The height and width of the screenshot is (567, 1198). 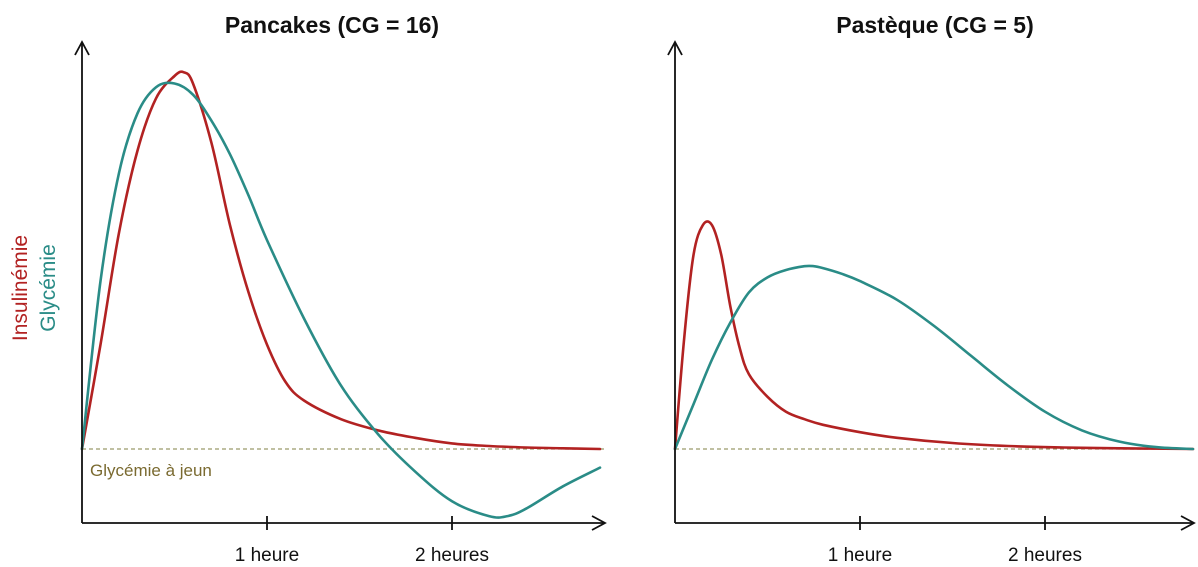 I want to click on y-axis-labels: Insulinémie Glycémie, so click(x=34, y=288).